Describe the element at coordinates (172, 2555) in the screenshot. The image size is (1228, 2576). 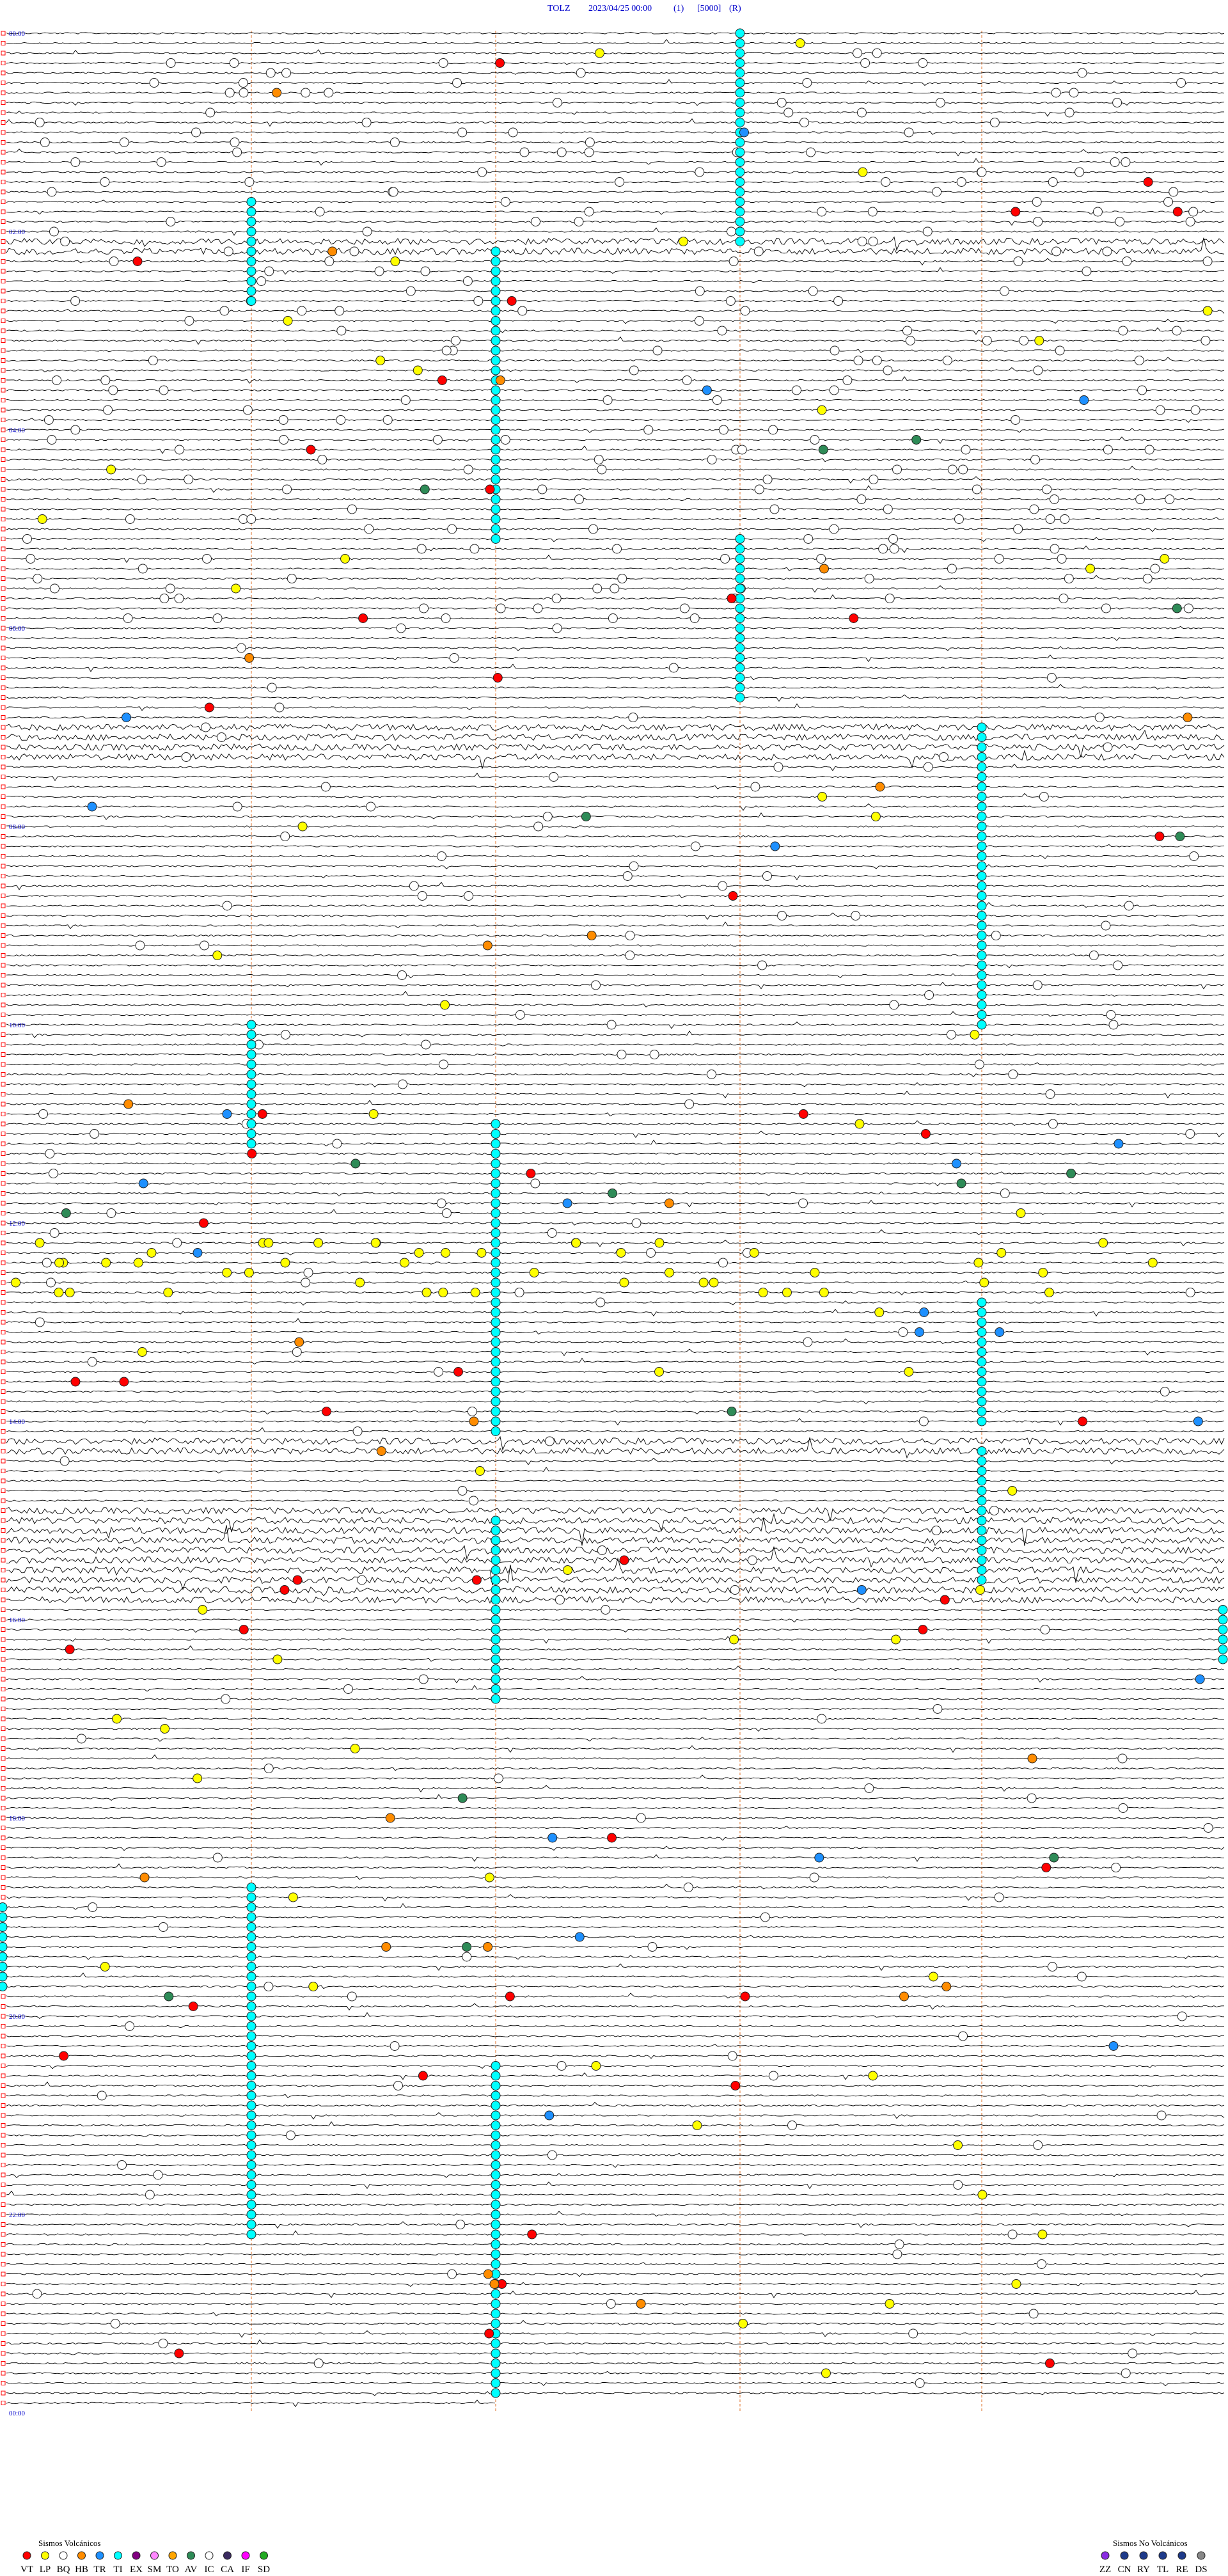
I see `legend-symbol-to` at that location.